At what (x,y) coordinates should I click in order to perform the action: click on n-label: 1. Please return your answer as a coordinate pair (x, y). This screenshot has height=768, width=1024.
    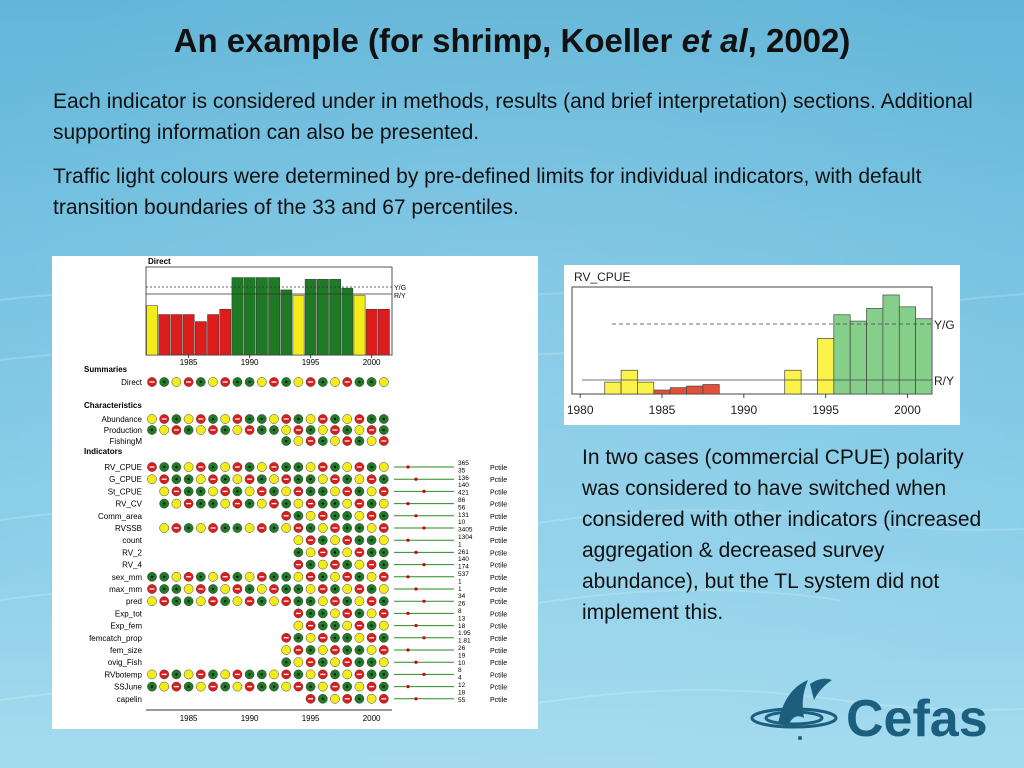
    Looking at the image, I should click on (460, 589).